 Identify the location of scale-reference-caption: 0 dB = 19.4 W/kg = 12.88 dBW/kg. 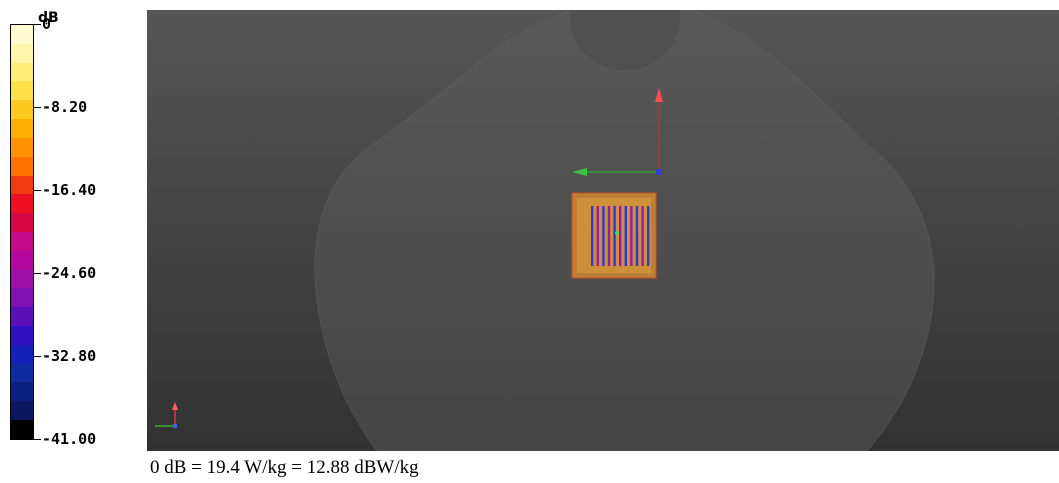
(284, 467).